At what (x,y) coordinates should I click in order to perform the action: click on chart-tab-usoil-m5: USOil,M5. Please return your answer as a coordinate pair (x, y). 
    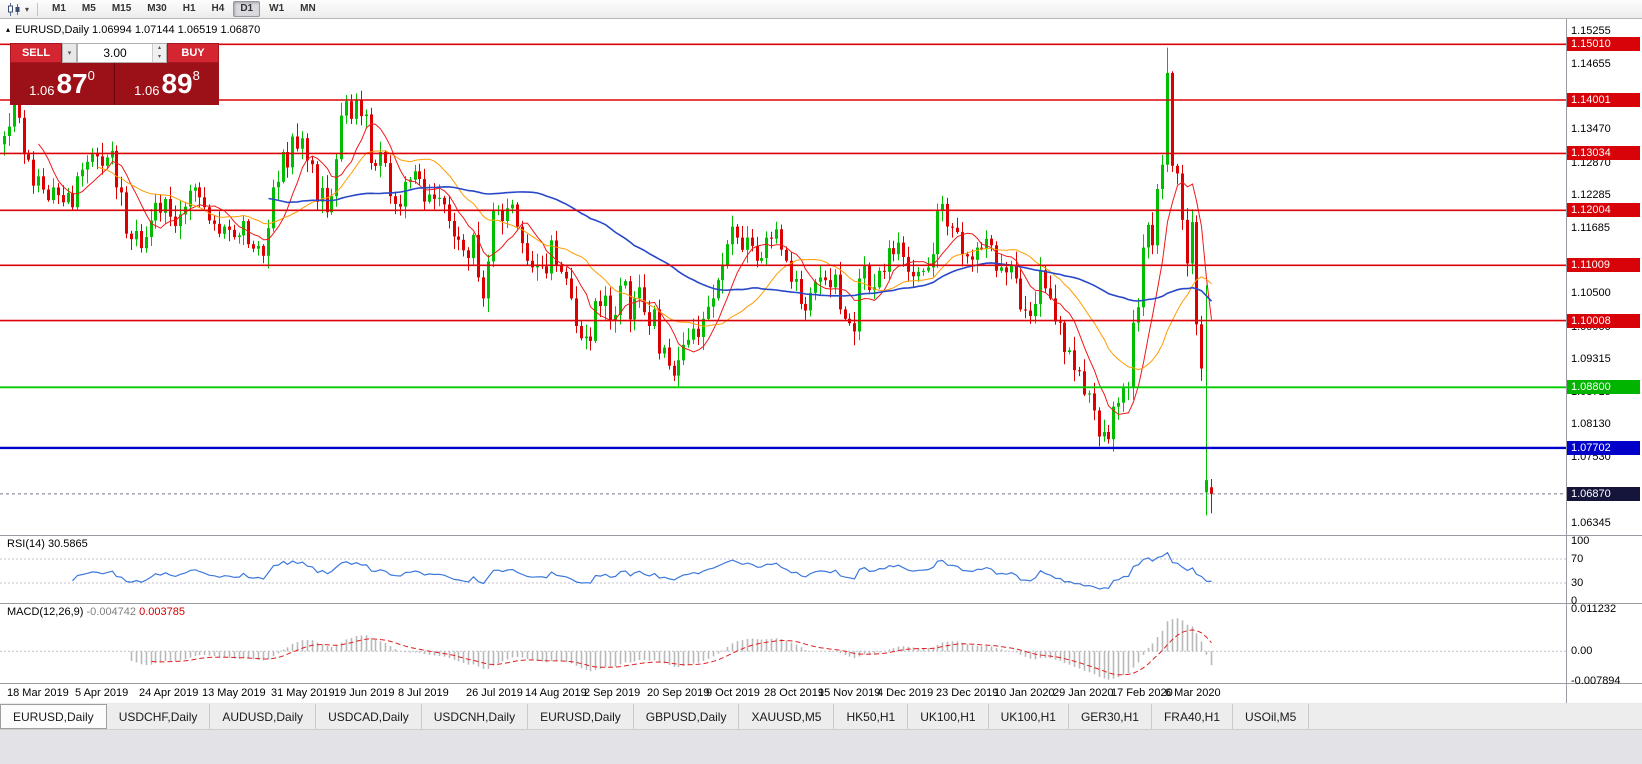
    Looking at the image, I should click on (1271, 716).